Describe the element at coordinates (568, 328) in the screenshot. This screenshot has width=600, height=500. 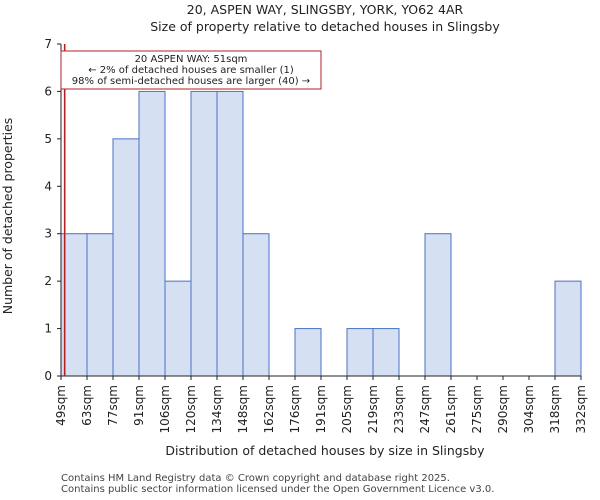
I see `bar-318sqm` at that location.